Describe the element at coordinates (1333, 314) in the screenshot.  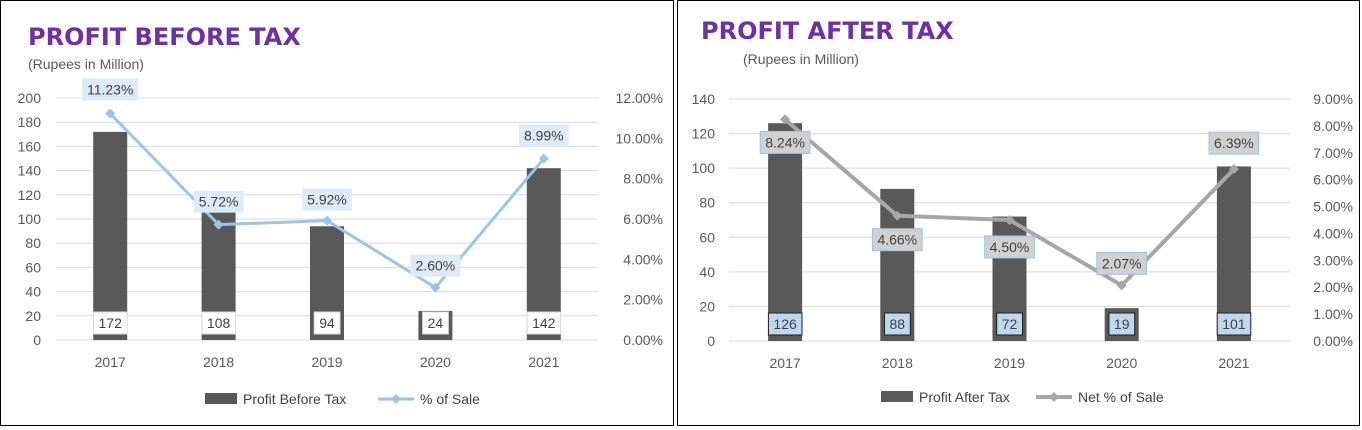
I see `y2-tick-label: 1.00%` at that location.